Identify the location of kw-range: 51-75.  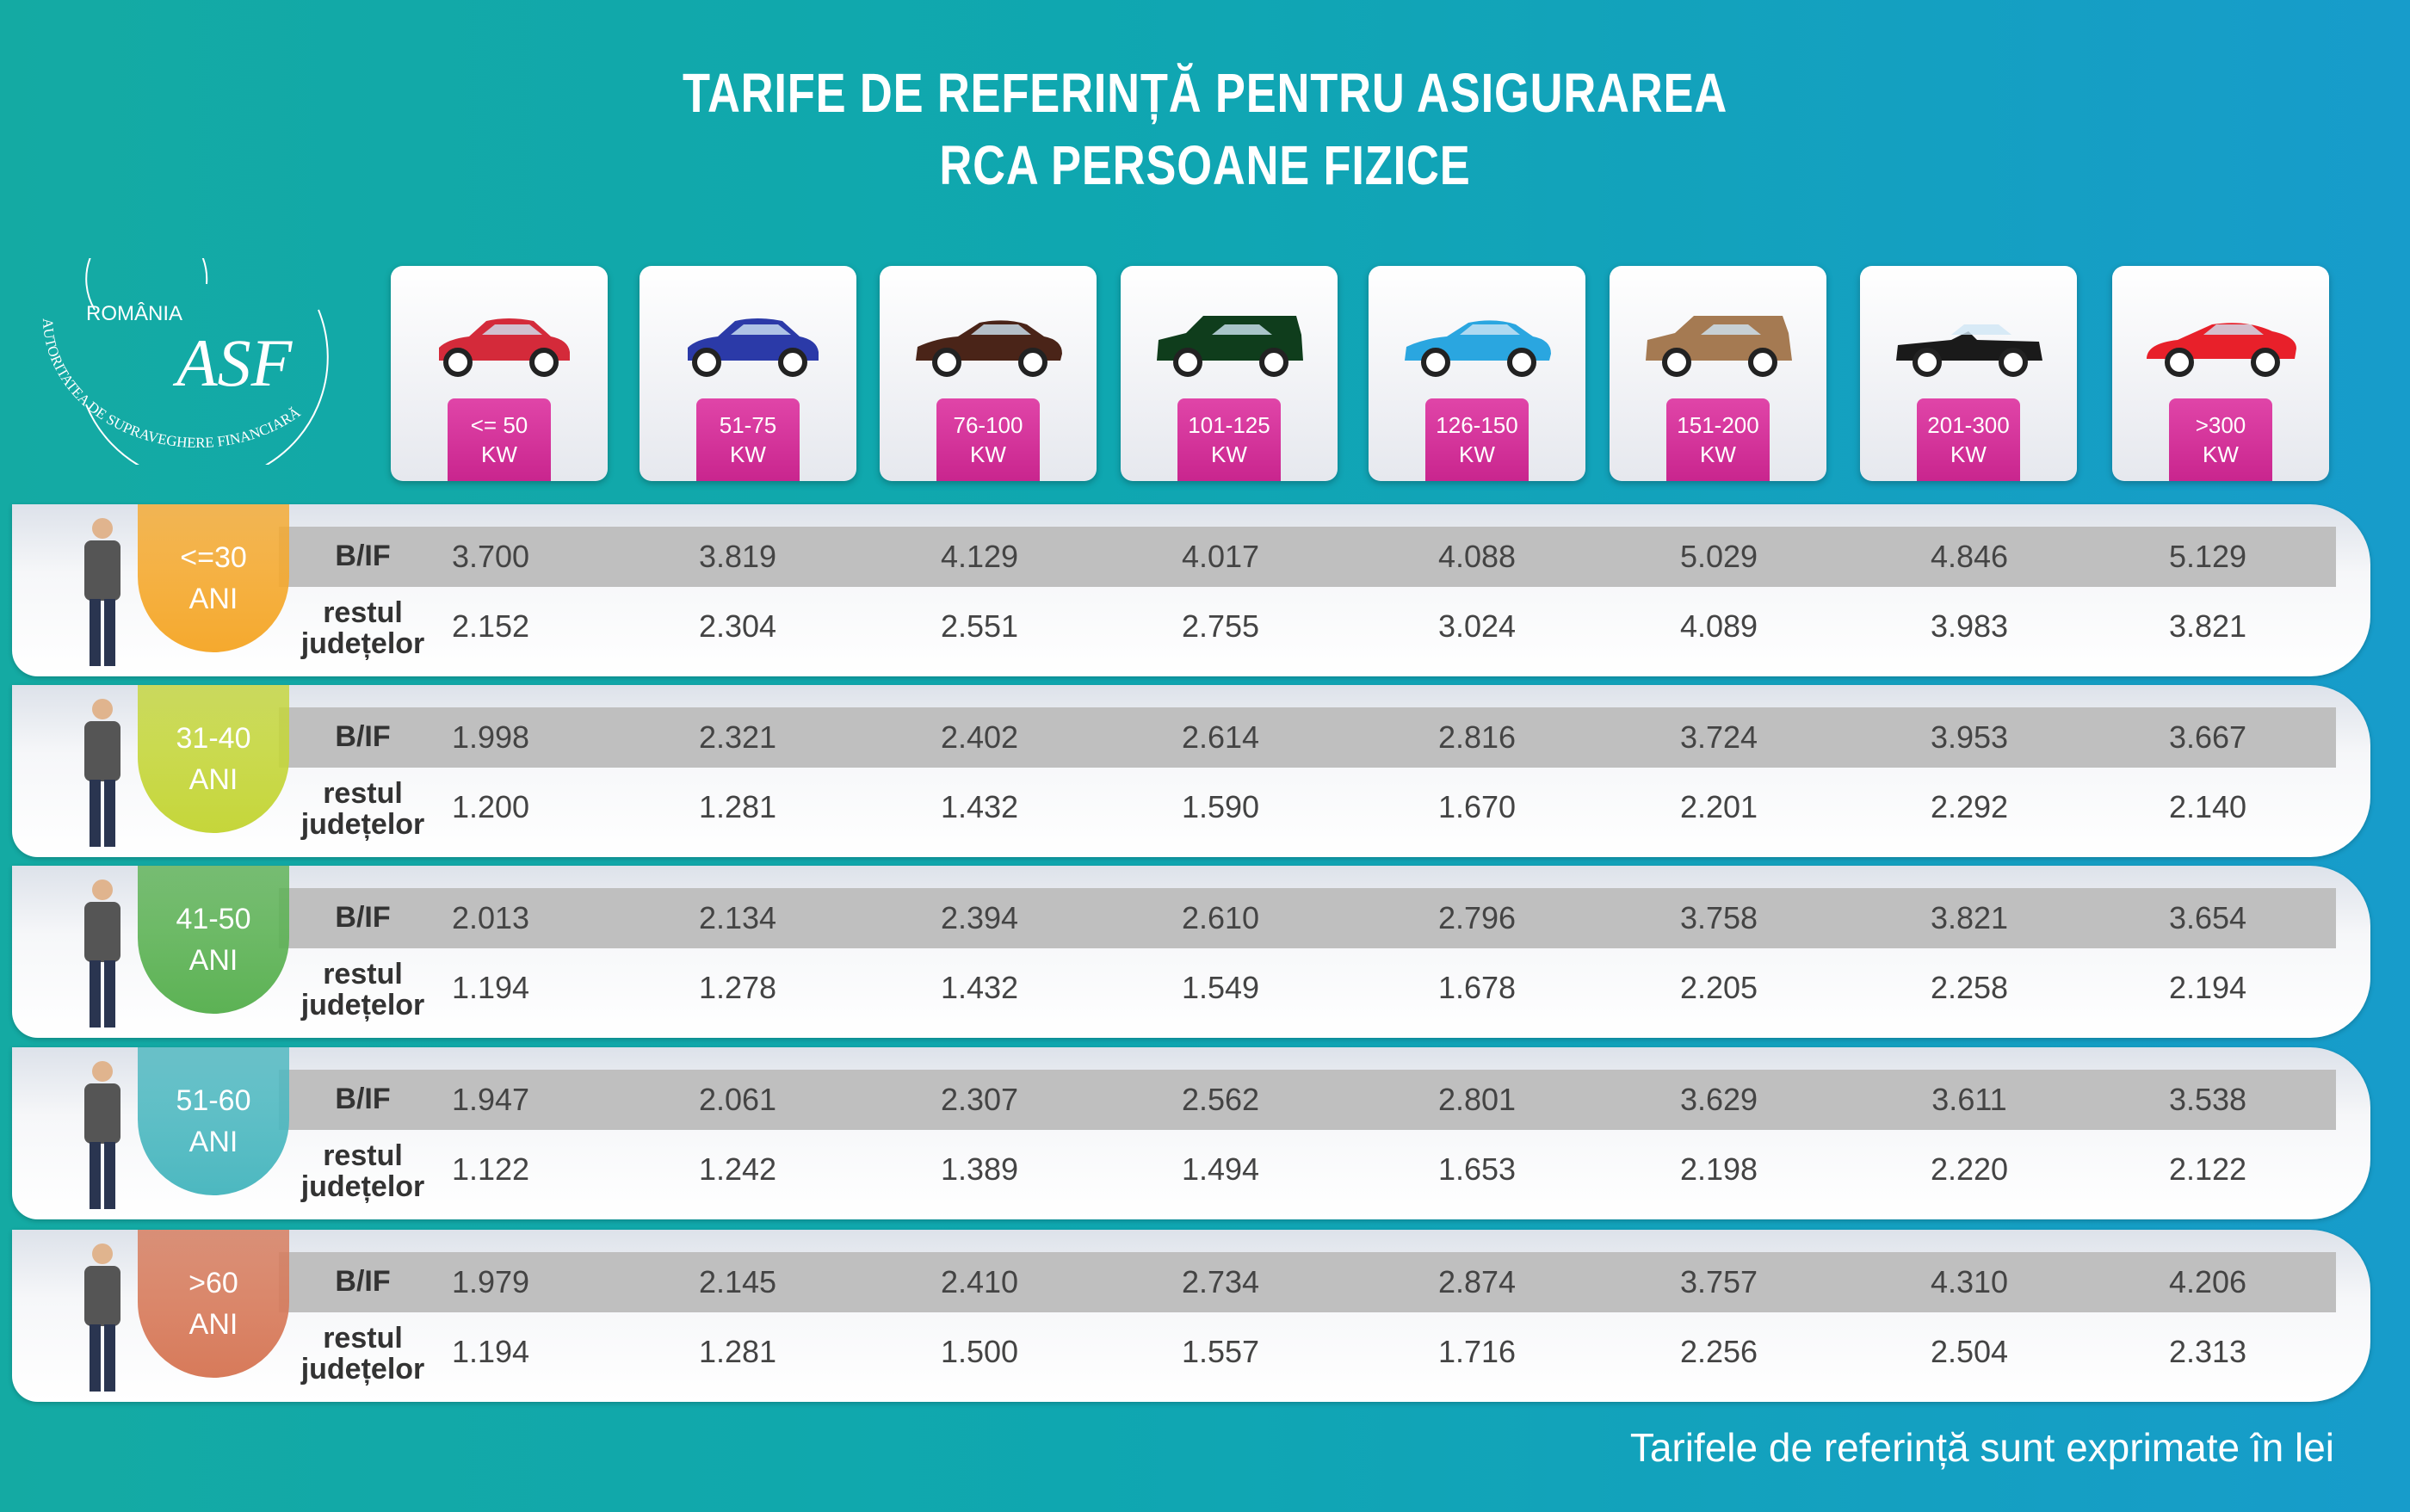
(748, 425).